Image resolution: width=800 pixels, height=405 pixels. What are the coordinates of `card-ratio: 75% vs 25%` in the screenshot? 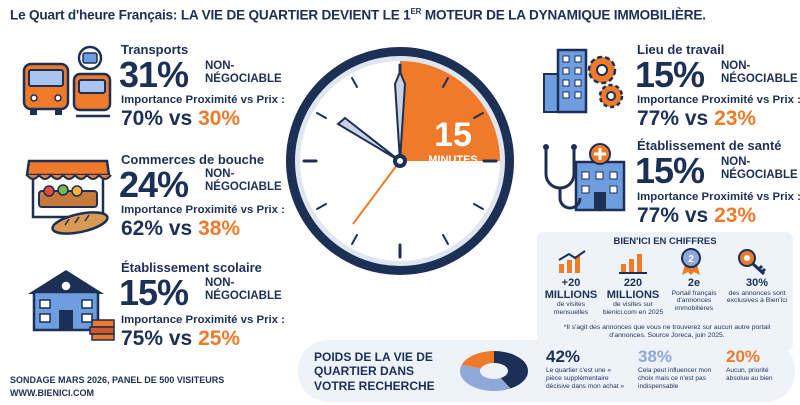 It's located at (181, 338).